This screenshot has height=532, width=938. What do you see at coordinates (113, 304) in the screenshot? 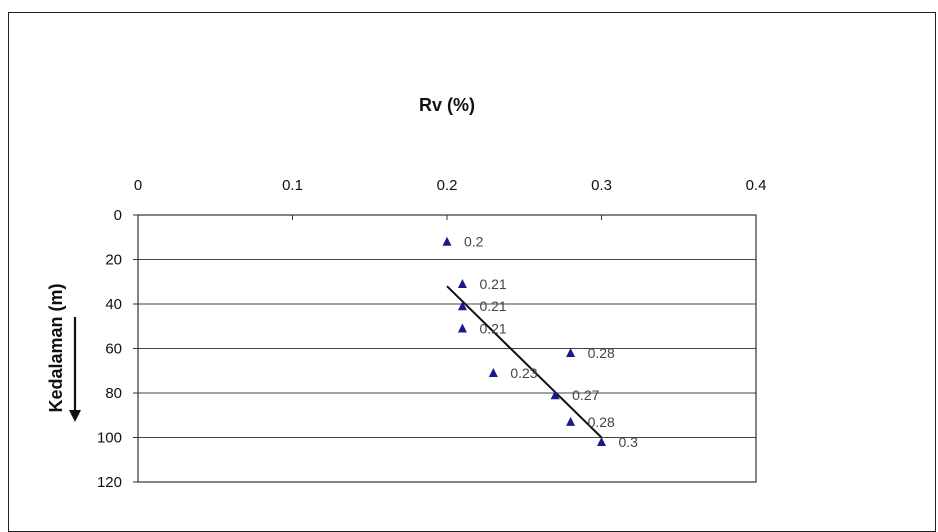
I see `y-tick-label: 40` at bounding box center [113, 304].